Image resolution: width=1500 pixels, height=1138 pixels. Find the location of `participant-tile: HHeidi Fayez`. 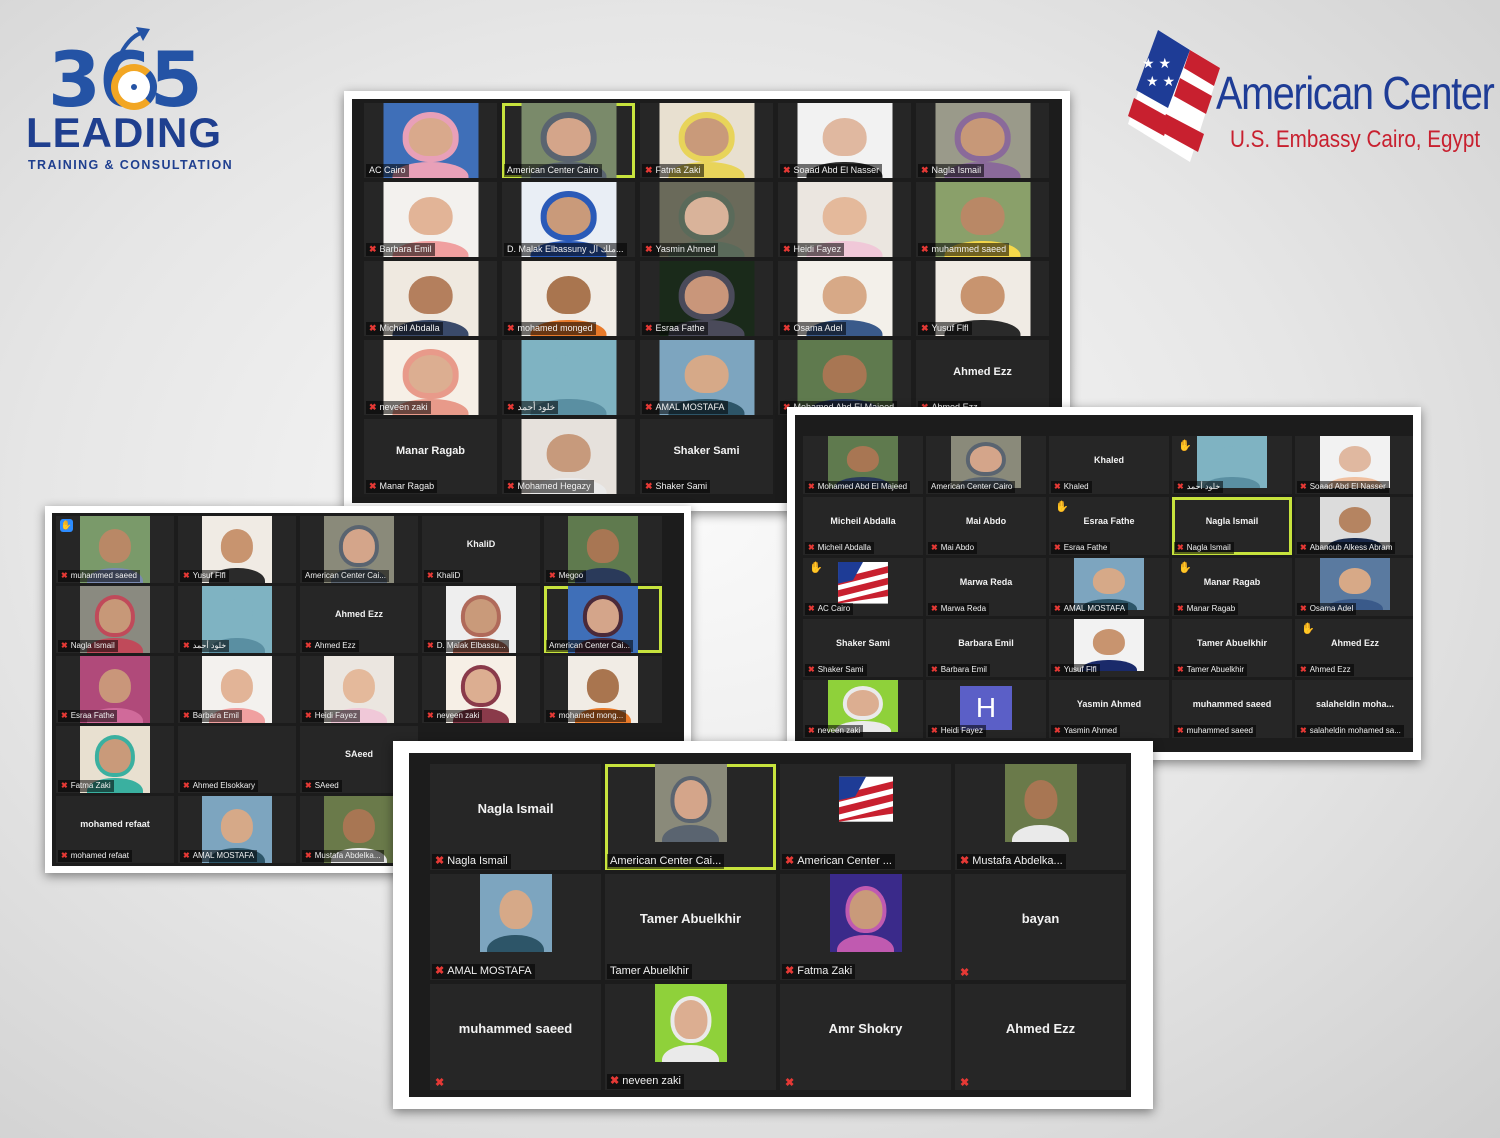

participant-tile: HHeidi Fayez is located at coordinates (986, 709).